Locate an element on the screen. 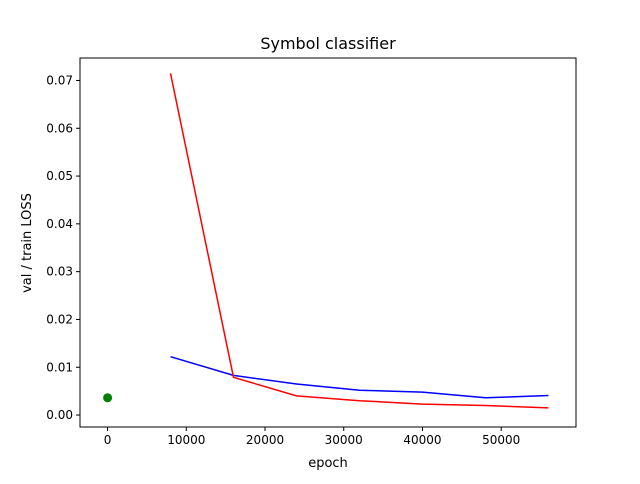  chart-title: Symbol classifier is located at coordinates (328, 43).